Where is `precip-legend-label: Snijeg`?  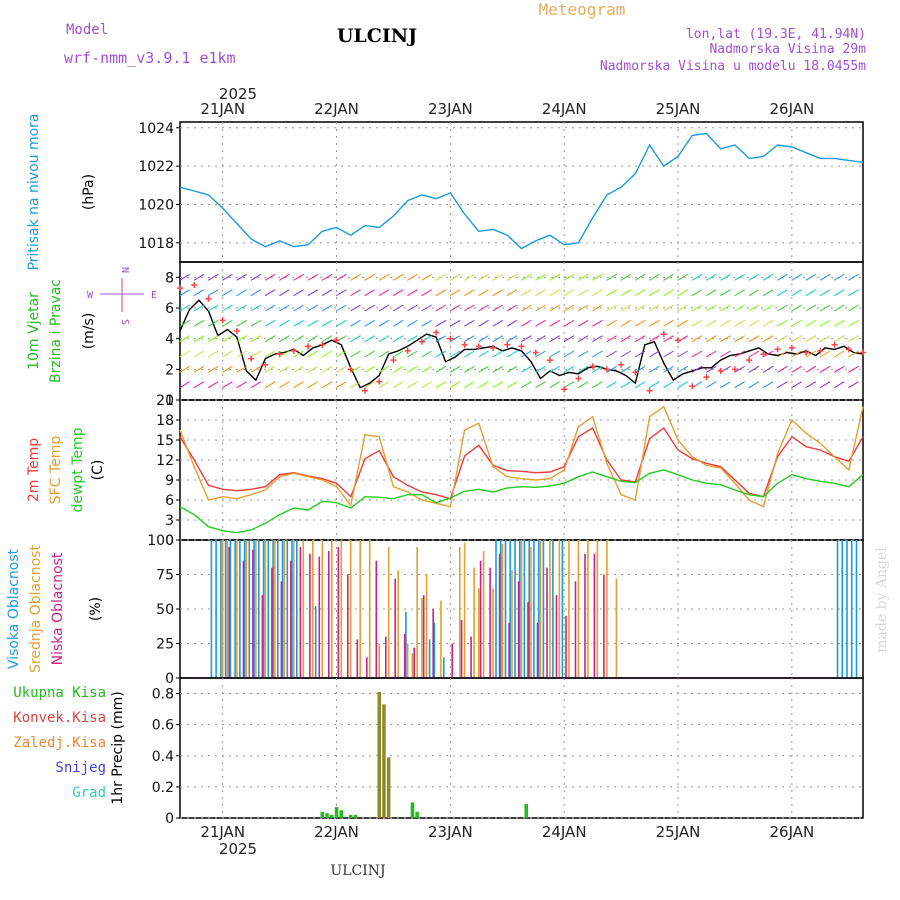
precip-legend-label: Snijeg is located at coordinates (80, 768).